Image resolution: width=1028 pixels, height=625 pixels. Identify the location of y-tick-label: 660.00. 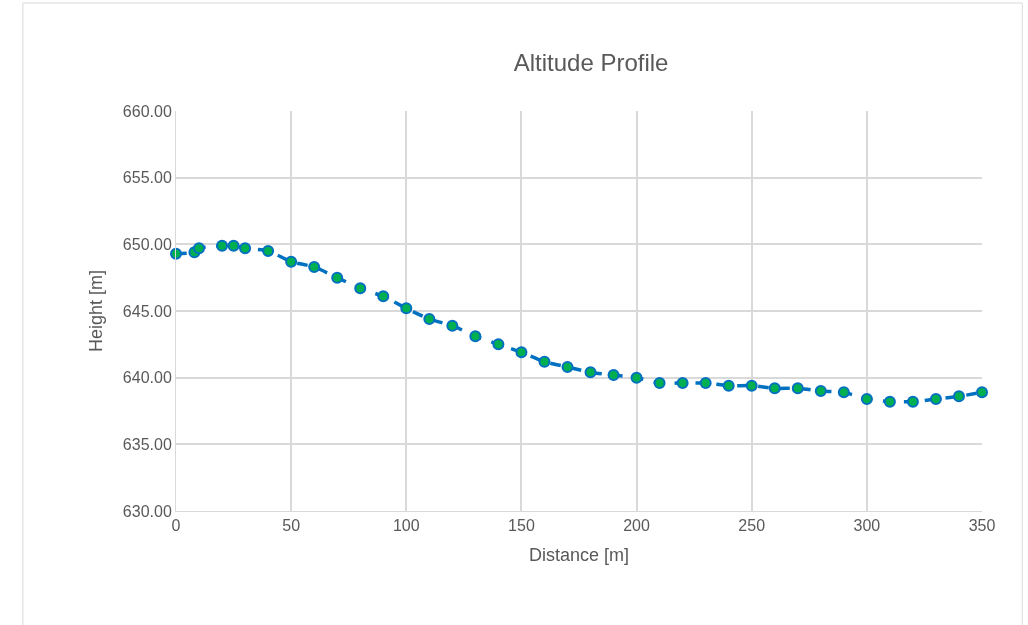
(147, 111).